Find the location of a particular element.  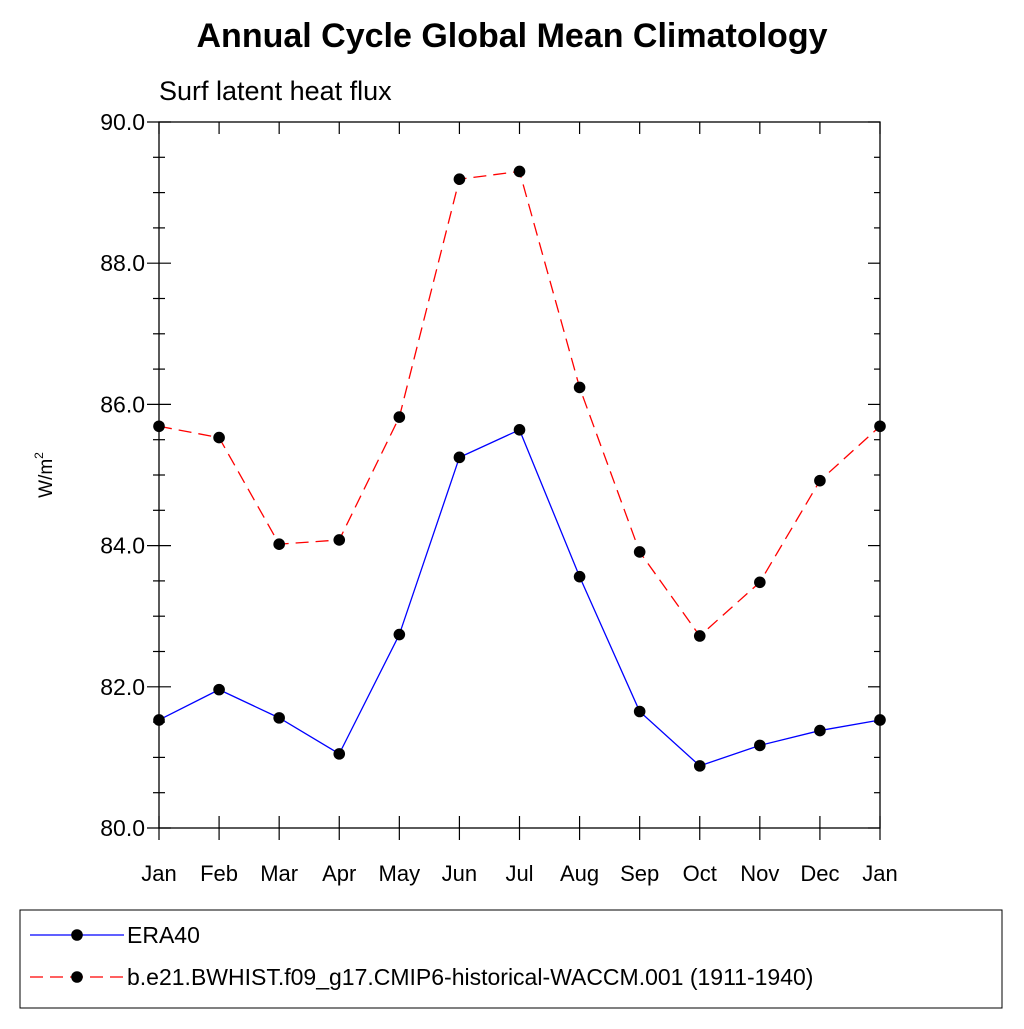

y-tick-label: 86.0 is located at coordinates (122, 404).